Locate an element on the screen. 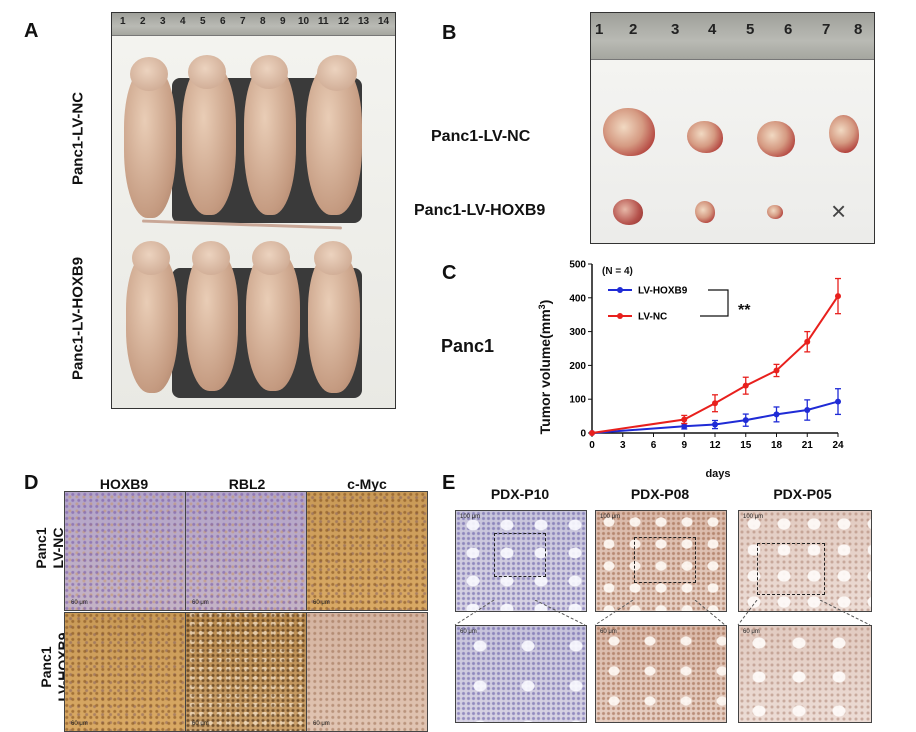 This screenshot has width=916, height=732. pdx-p05-overview: 100 μm is located at coordinates (805, 561).